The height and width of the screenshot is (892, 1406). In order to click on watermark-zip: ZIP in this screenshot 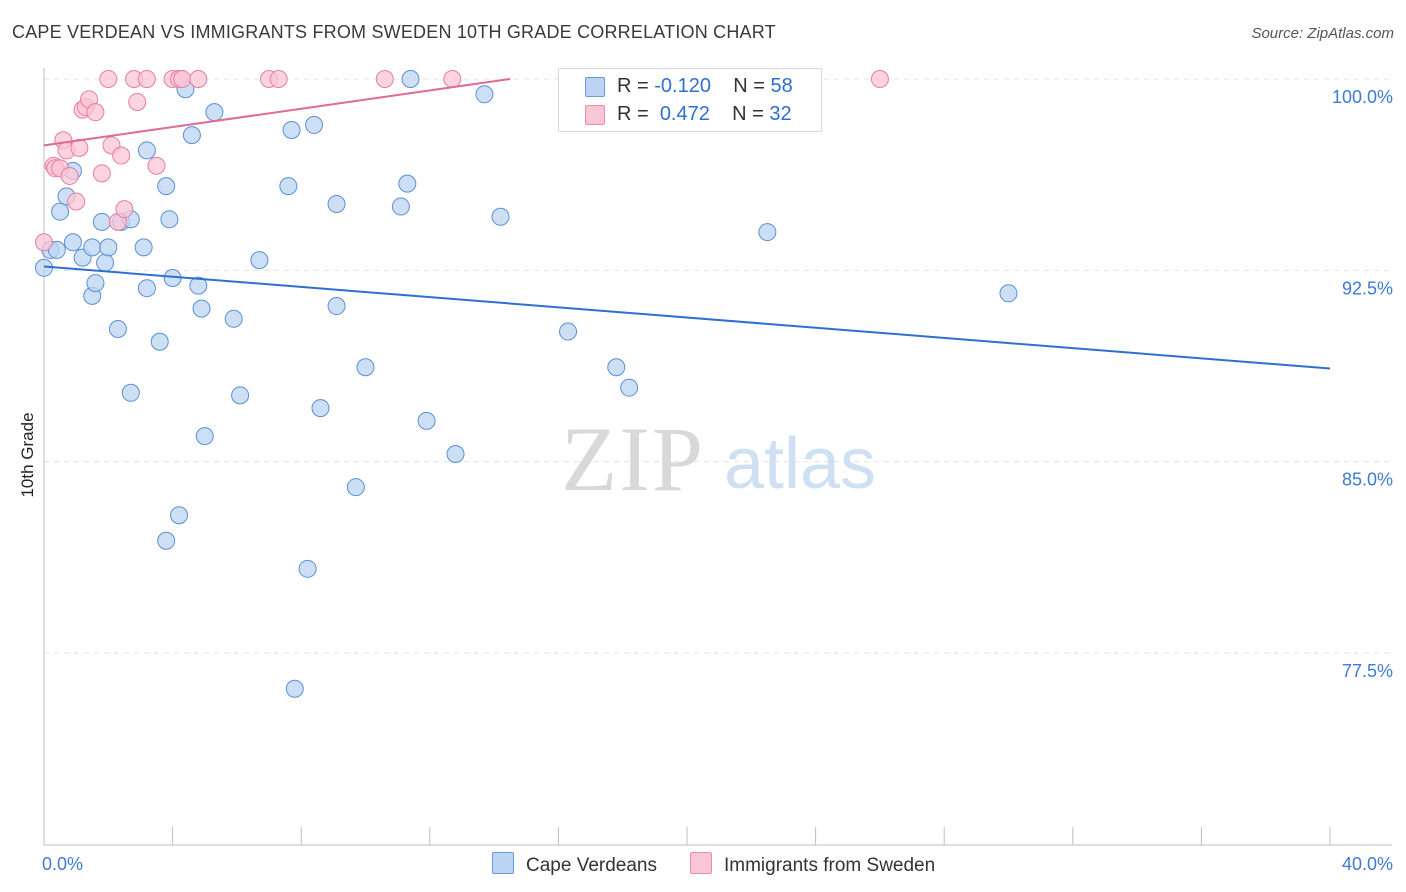, I will do `click(633, 459)`.